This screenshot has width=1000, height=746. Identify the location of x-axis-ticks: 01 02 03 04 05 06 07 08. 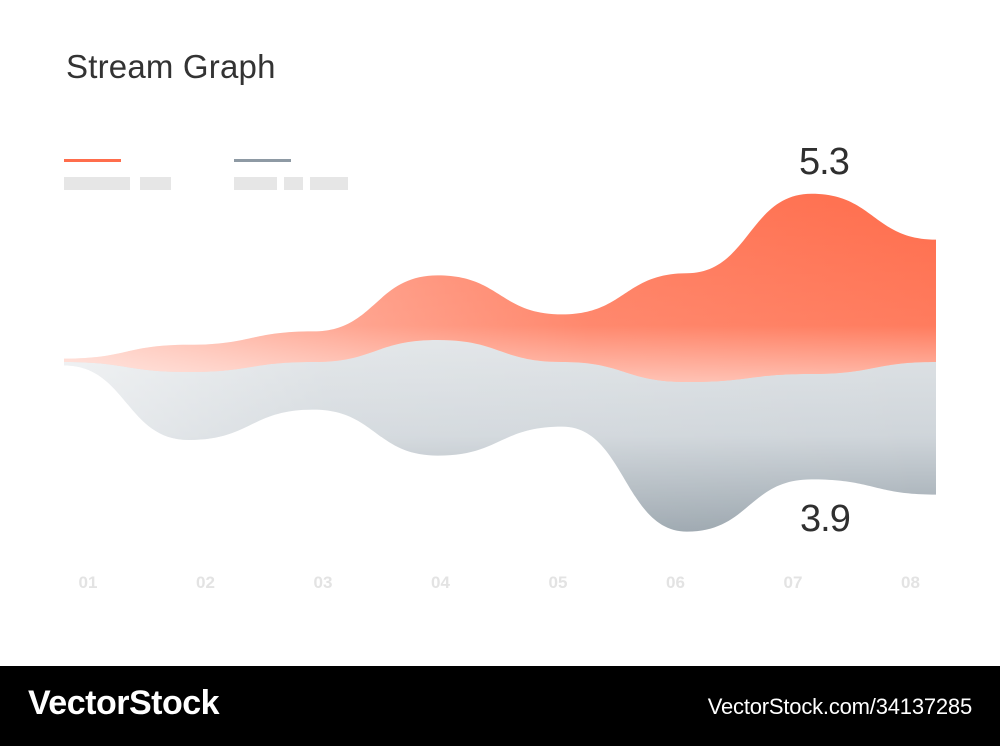
(499, 582).